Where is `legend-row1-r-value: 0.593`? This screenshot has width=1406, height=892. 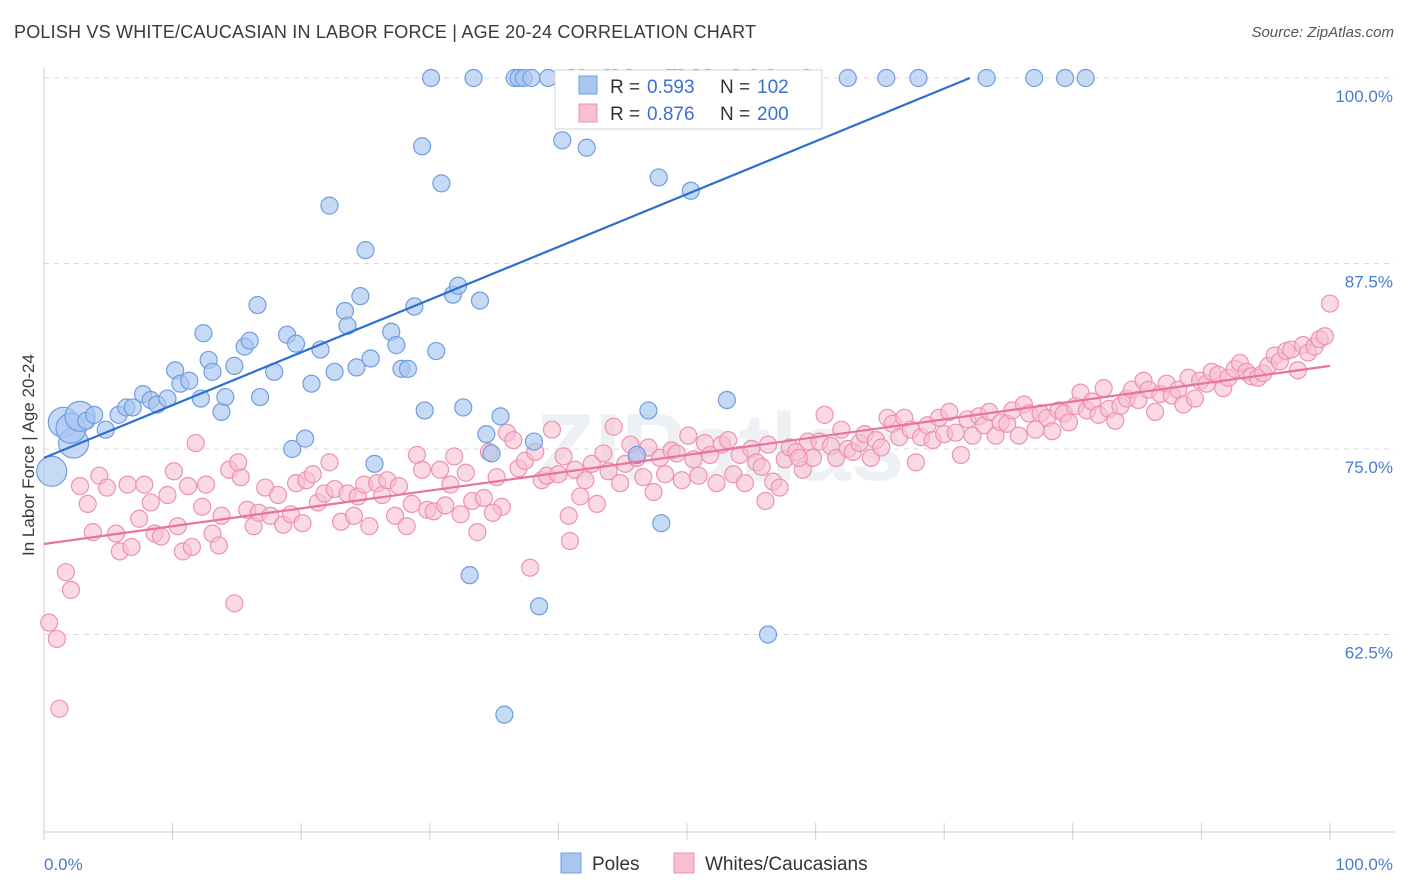
legend-row1-r-value: 0.593 is located at coordinates (671, 87).